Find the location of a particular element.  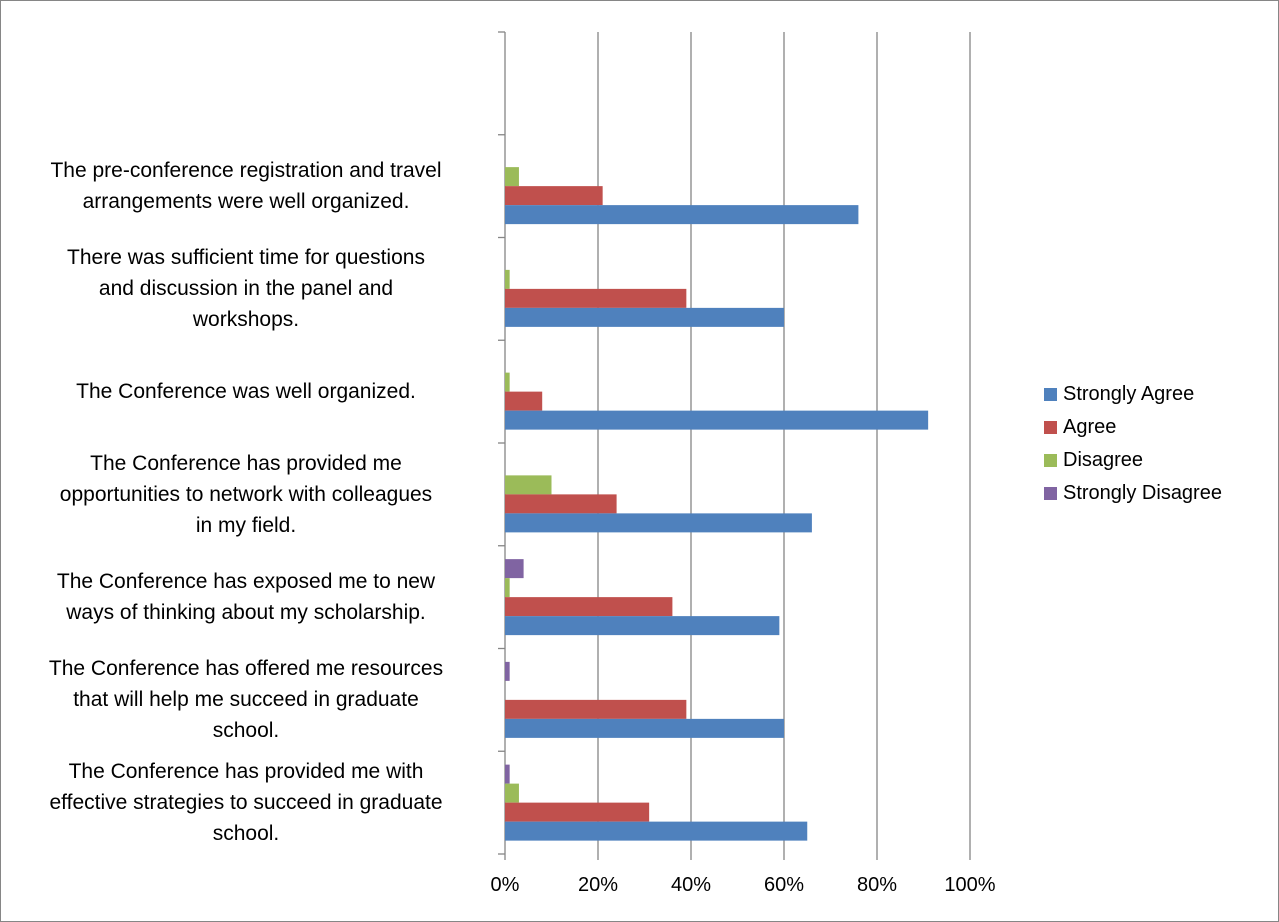

legend-label: Strongly Disagree is located at coordinates (1142, 493).